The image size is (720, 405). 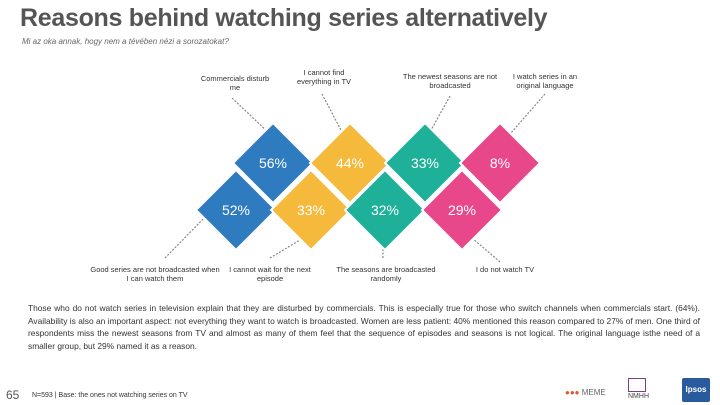 I want to click on diamond-value-6: 29%, so click(x=462, y=210).